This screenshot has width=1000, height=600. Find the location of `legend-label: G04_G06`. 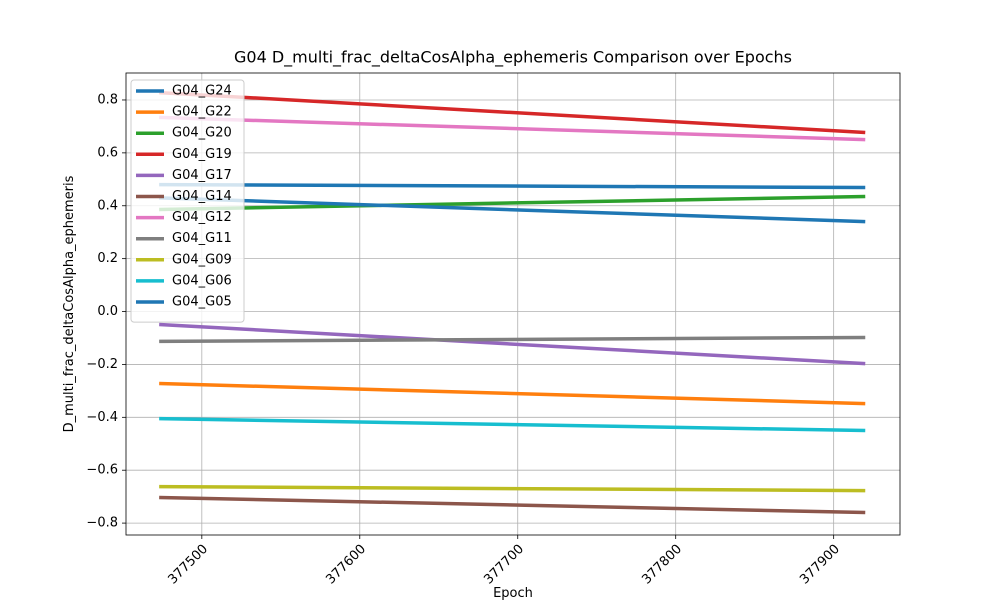

legend-label: G04_G06 is located at coordinates (202, 280).